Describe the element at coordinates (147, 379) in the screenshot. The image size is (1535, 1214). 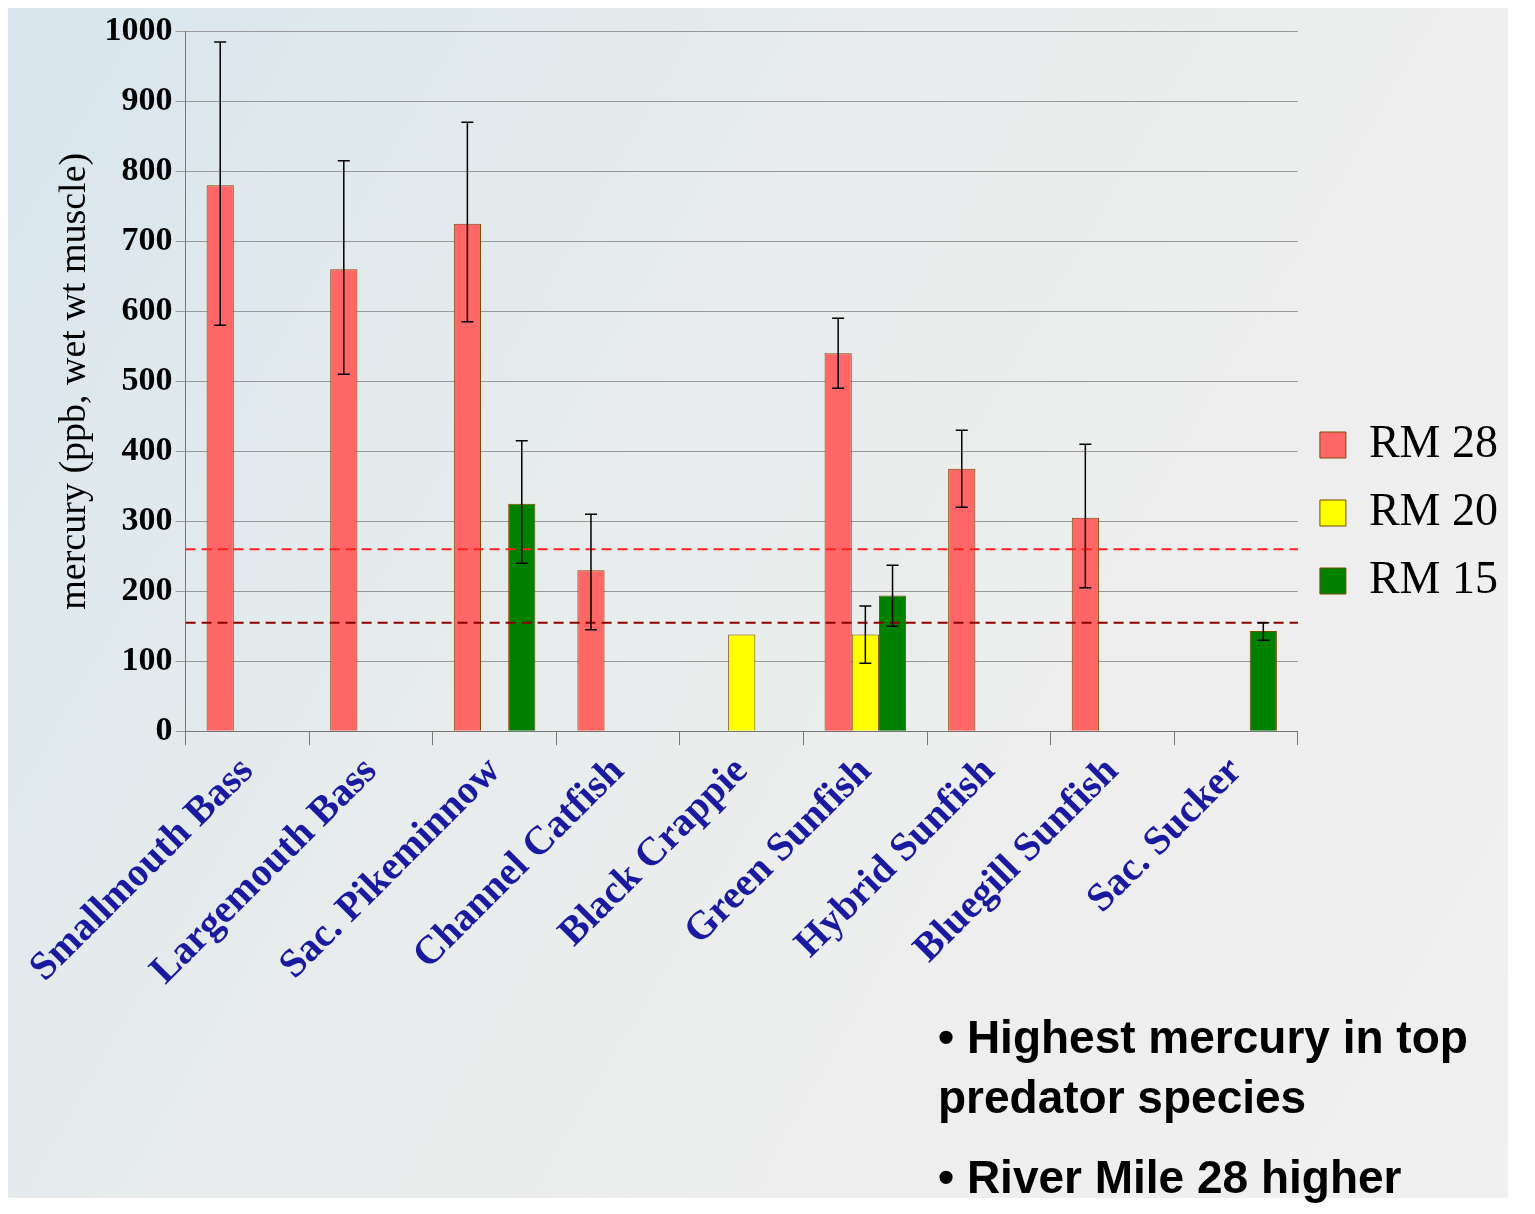
I see `y-tick-label: 500` at that location.